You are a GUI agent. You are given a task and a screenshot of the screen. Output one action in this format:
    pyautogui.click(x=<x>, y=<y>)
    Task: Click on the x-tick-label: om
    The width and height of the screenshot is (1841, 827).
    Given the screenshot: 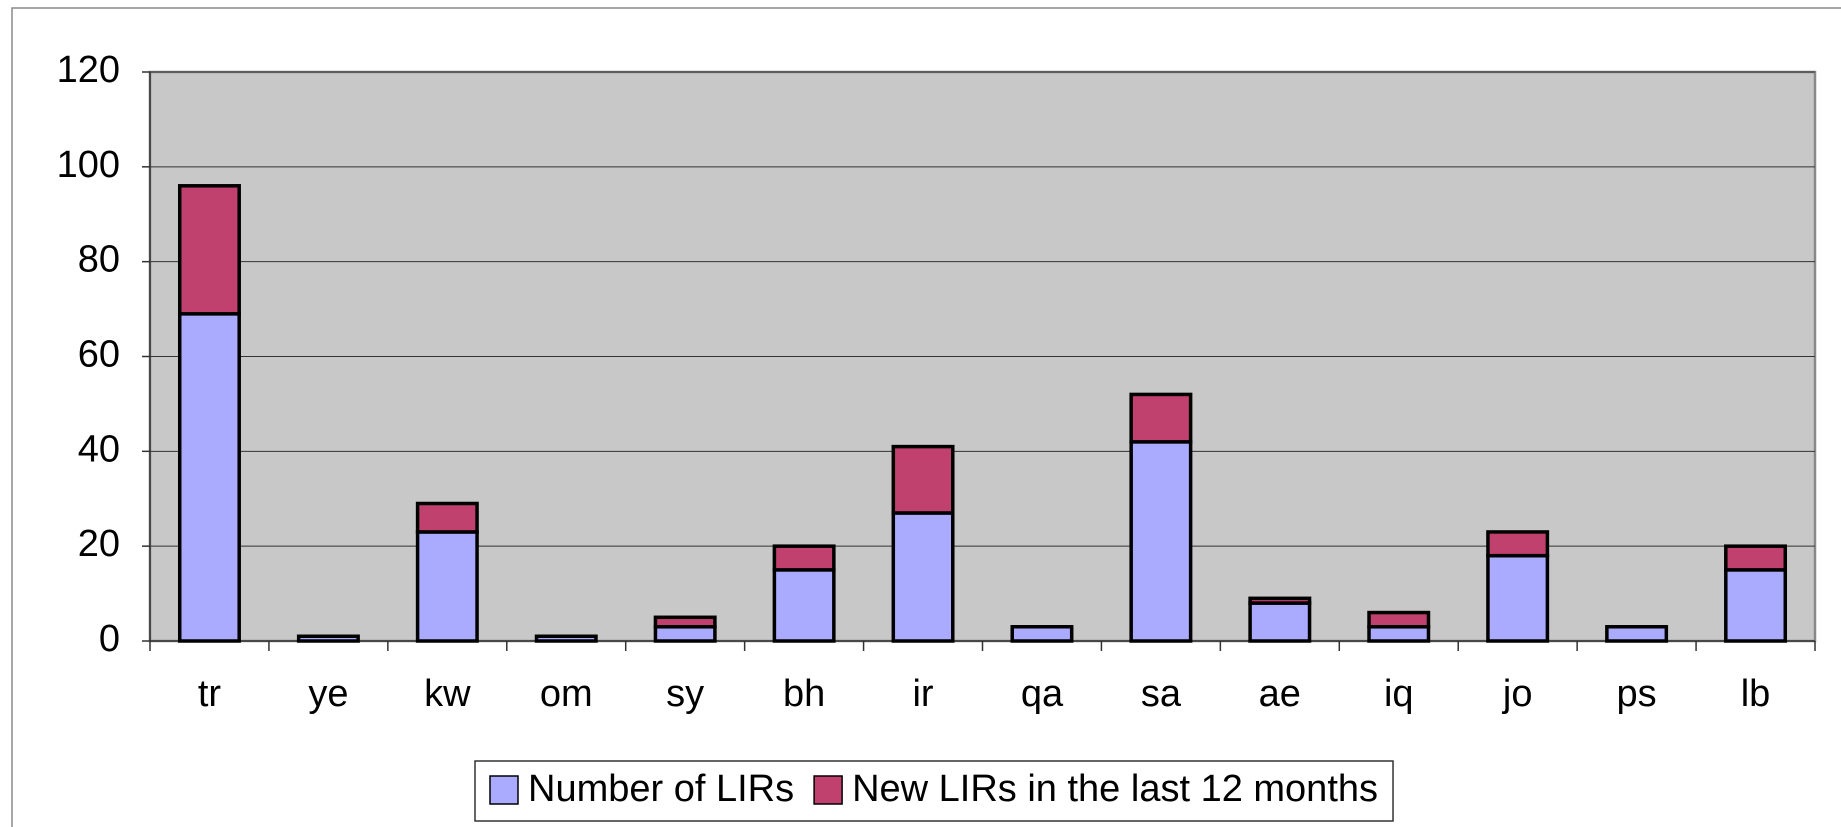 What is the action you would take?
    pyautogui.click(x=566, y=694)
    